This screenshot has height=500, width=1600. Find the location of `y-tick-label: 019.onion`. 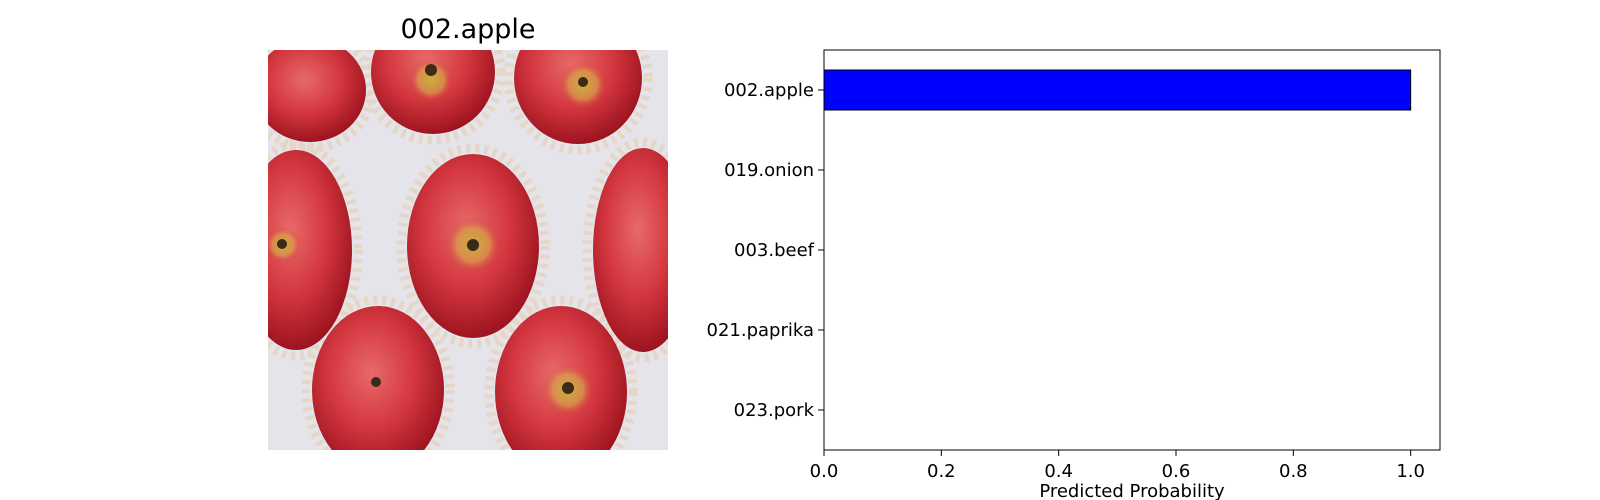

y-tick-label: 019.onion is located at coordinates (769, 170).